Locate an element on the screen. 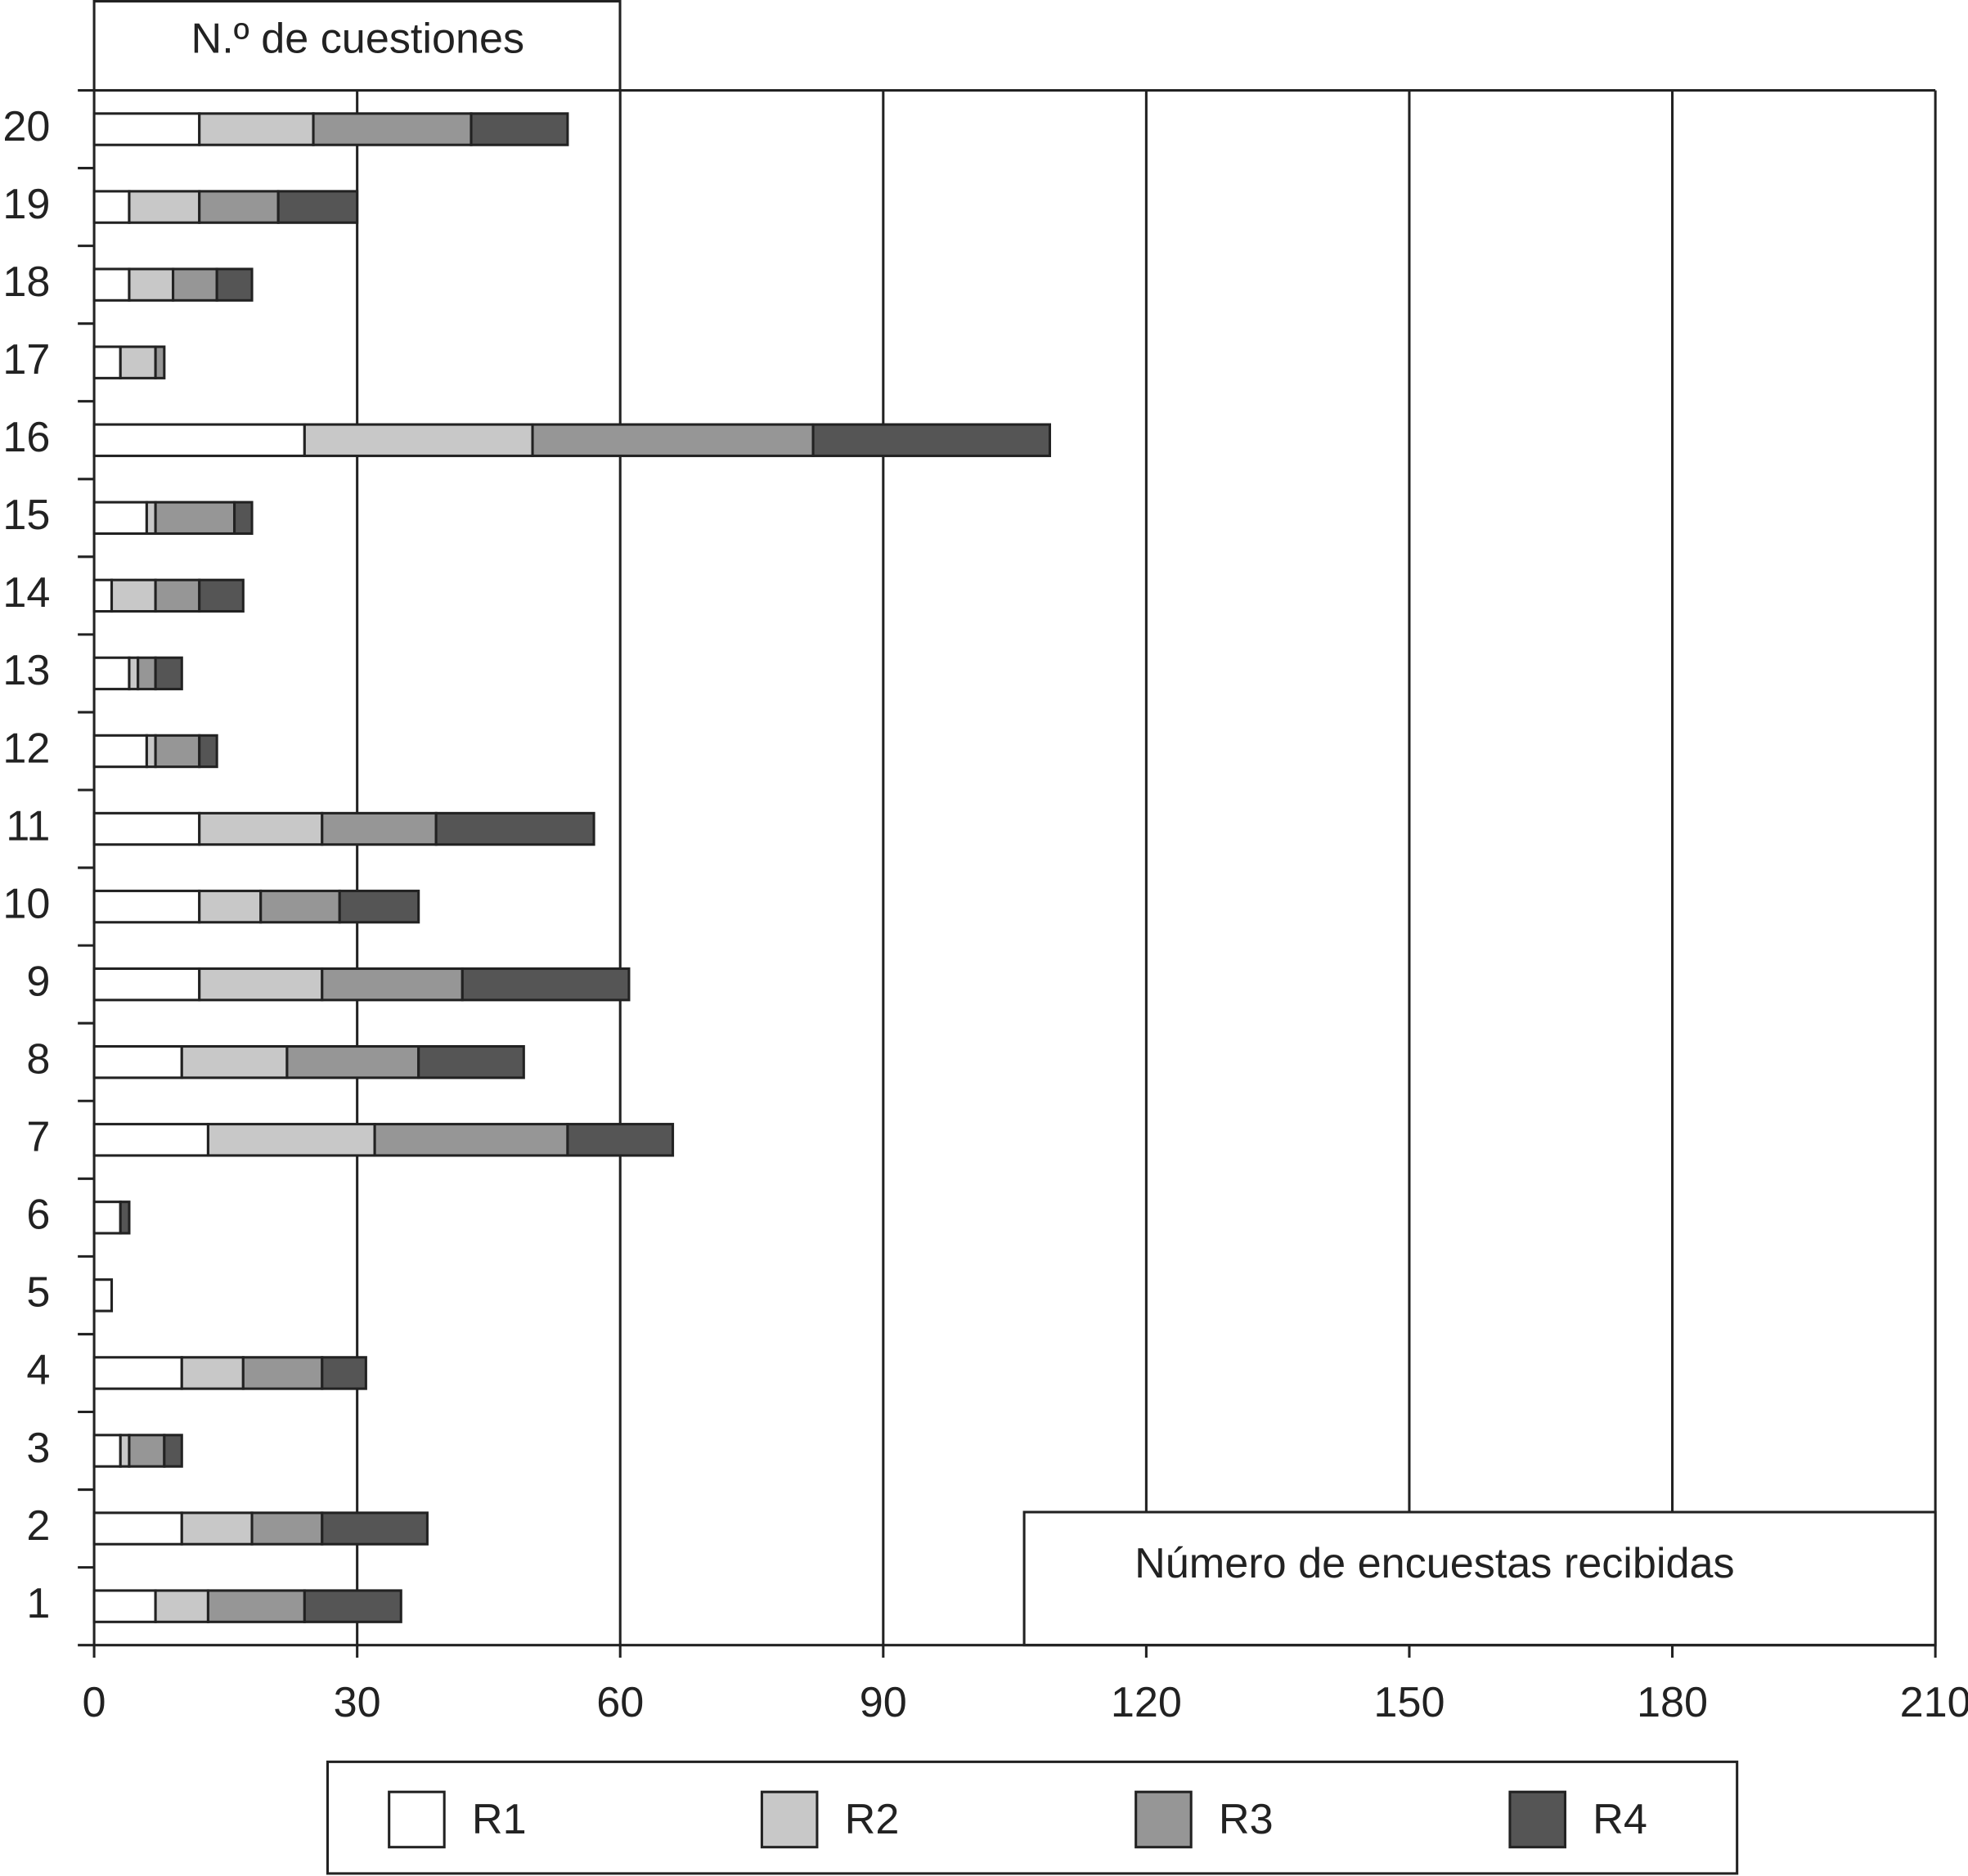 This screenshot has width=1968, height=1876. y-tick-label: 3 is located at coordinates (38, 1448).